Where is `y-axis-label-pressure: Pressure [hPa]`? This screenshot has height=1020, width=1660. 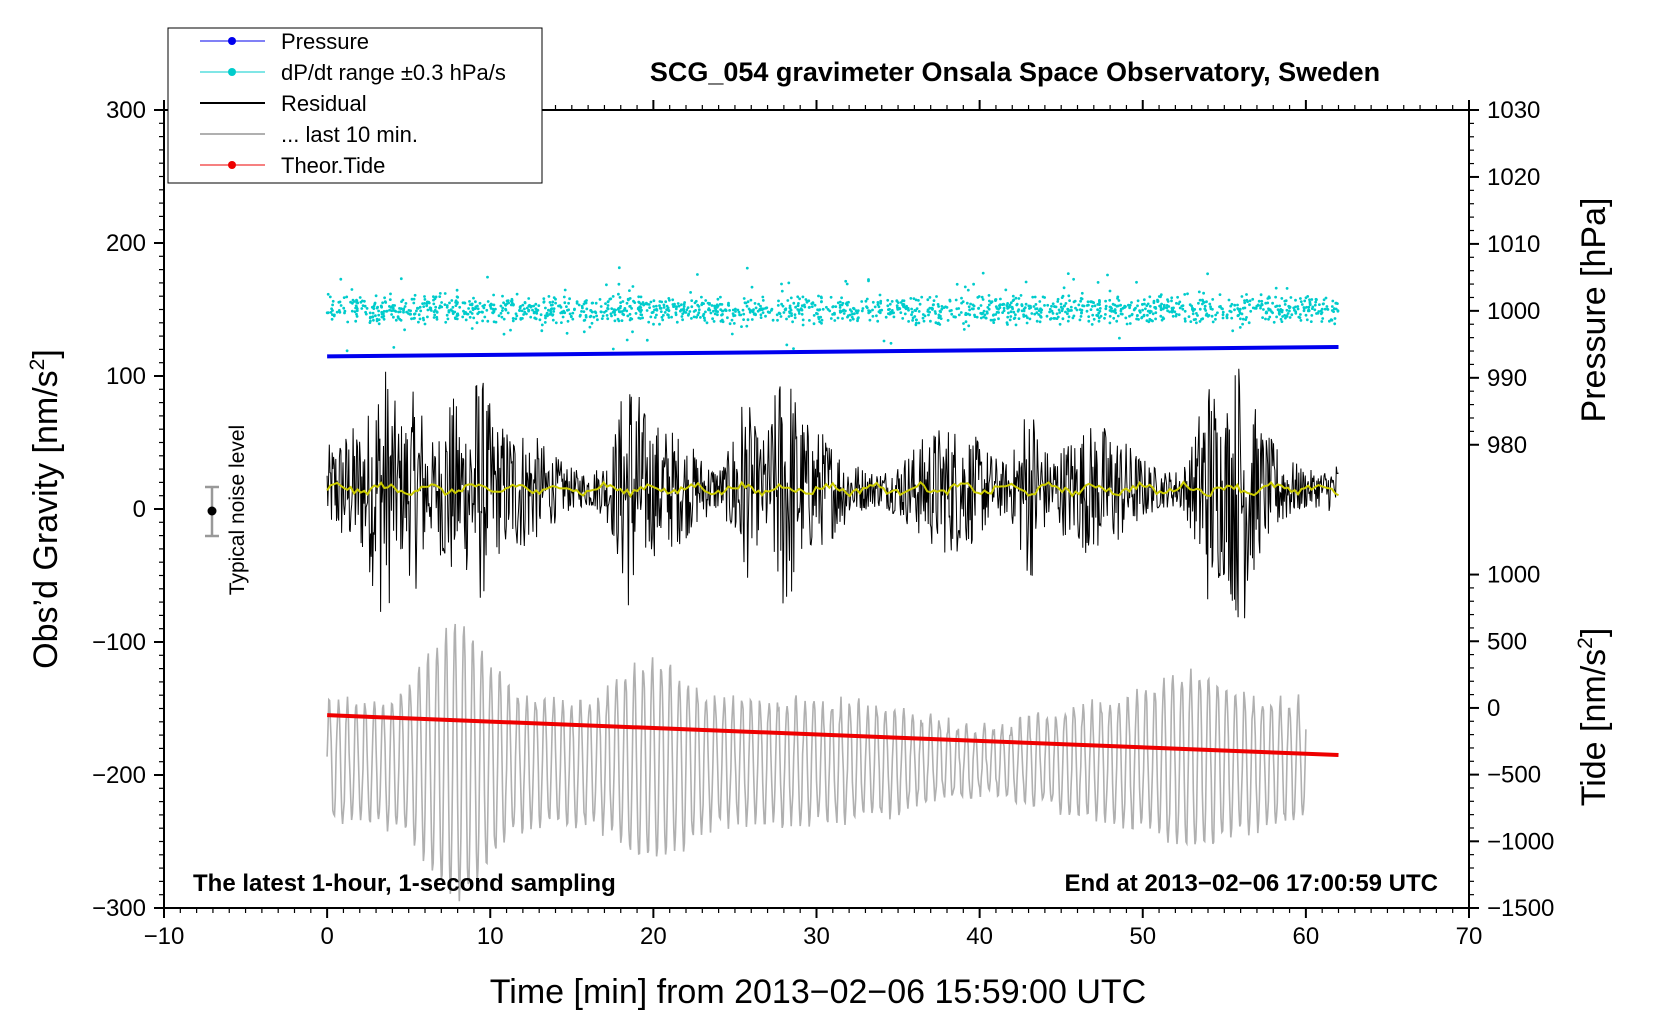
y-axis-label-pressure: Pressure [hPa] is located at coordinates (1594, 310).